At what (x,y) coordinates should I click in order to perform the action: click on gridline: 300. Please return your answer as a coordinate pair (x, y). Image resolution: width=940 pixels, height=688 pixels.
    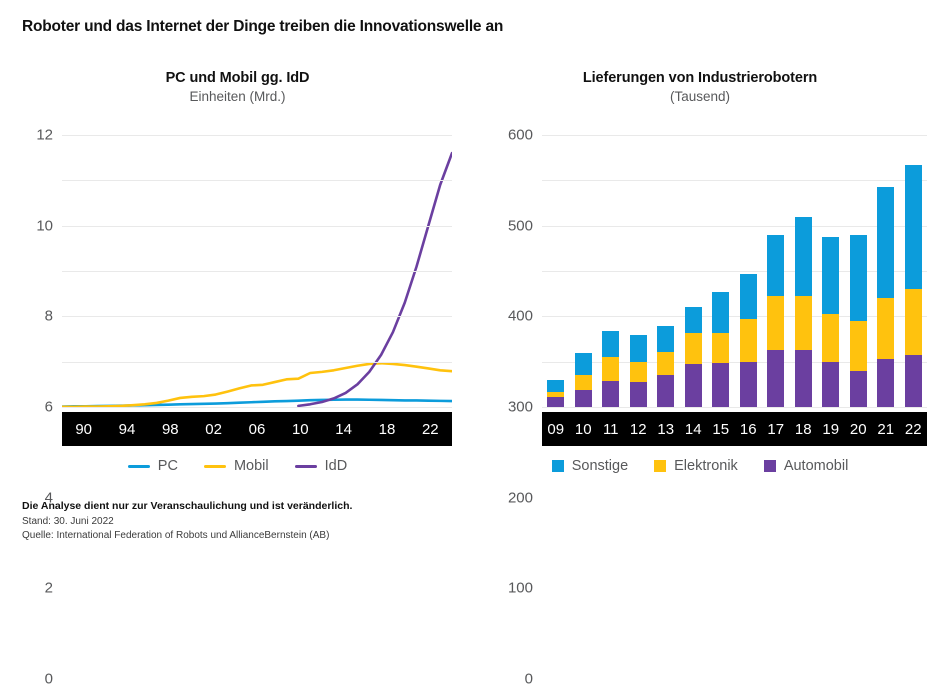
    Looking at the image, I should click on (717, 343).